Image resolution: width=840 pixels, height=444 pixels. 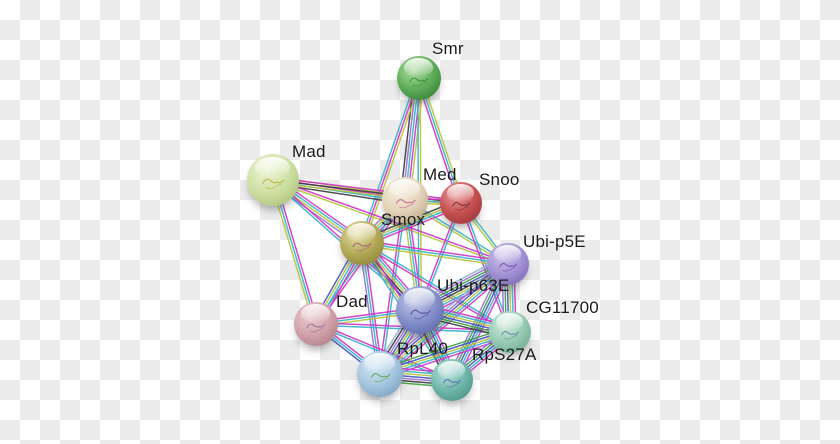 I want to click on node-Smr, so click(x=419, y=78).